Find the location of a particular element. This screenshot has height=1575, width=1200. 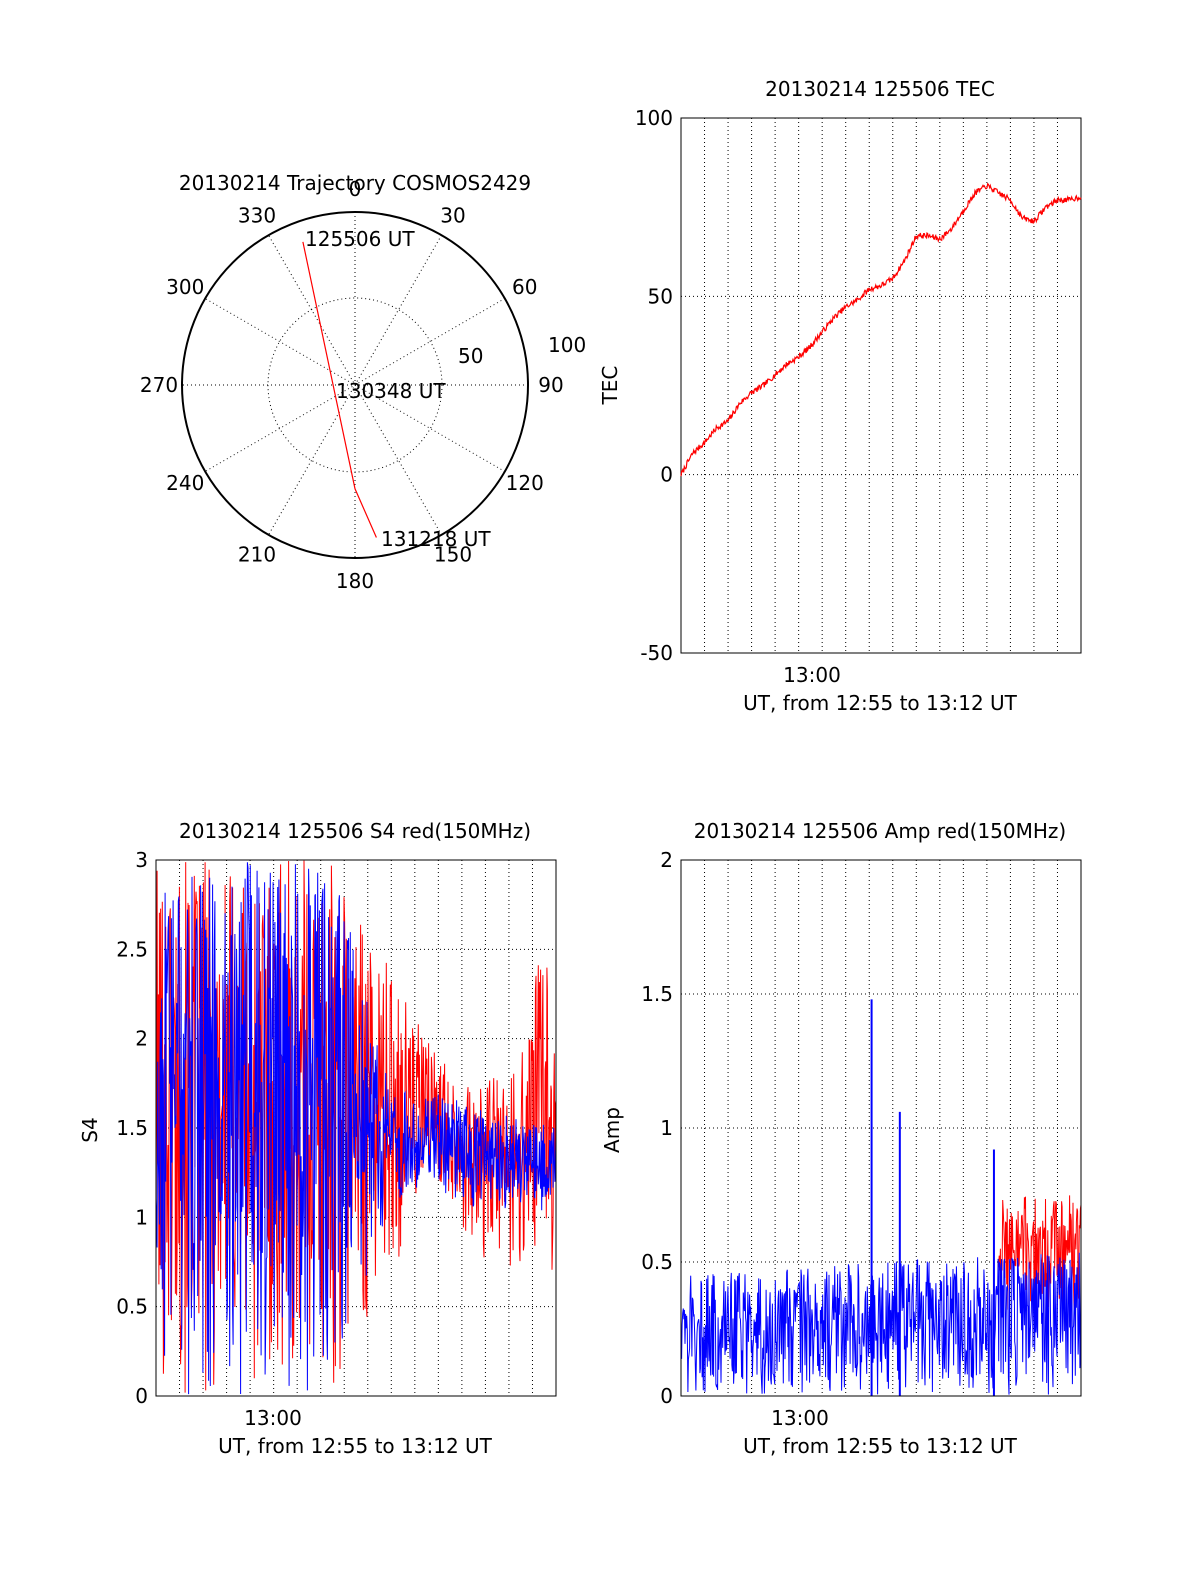

s4-y-axis-label: S4 is located at coordinates (90, 1129).